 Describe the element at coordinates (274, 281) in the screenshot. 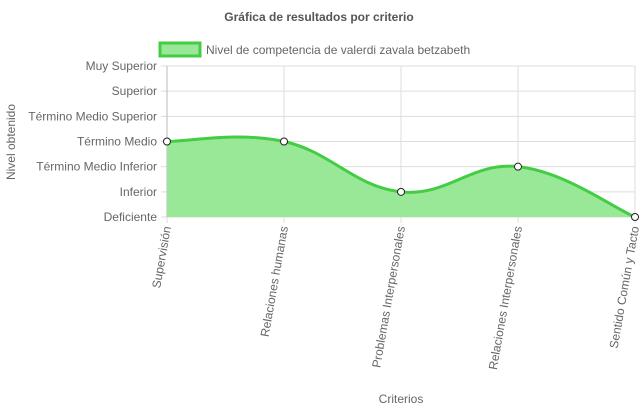

I see `x-tick-label: Relaciones humanas` at that location.